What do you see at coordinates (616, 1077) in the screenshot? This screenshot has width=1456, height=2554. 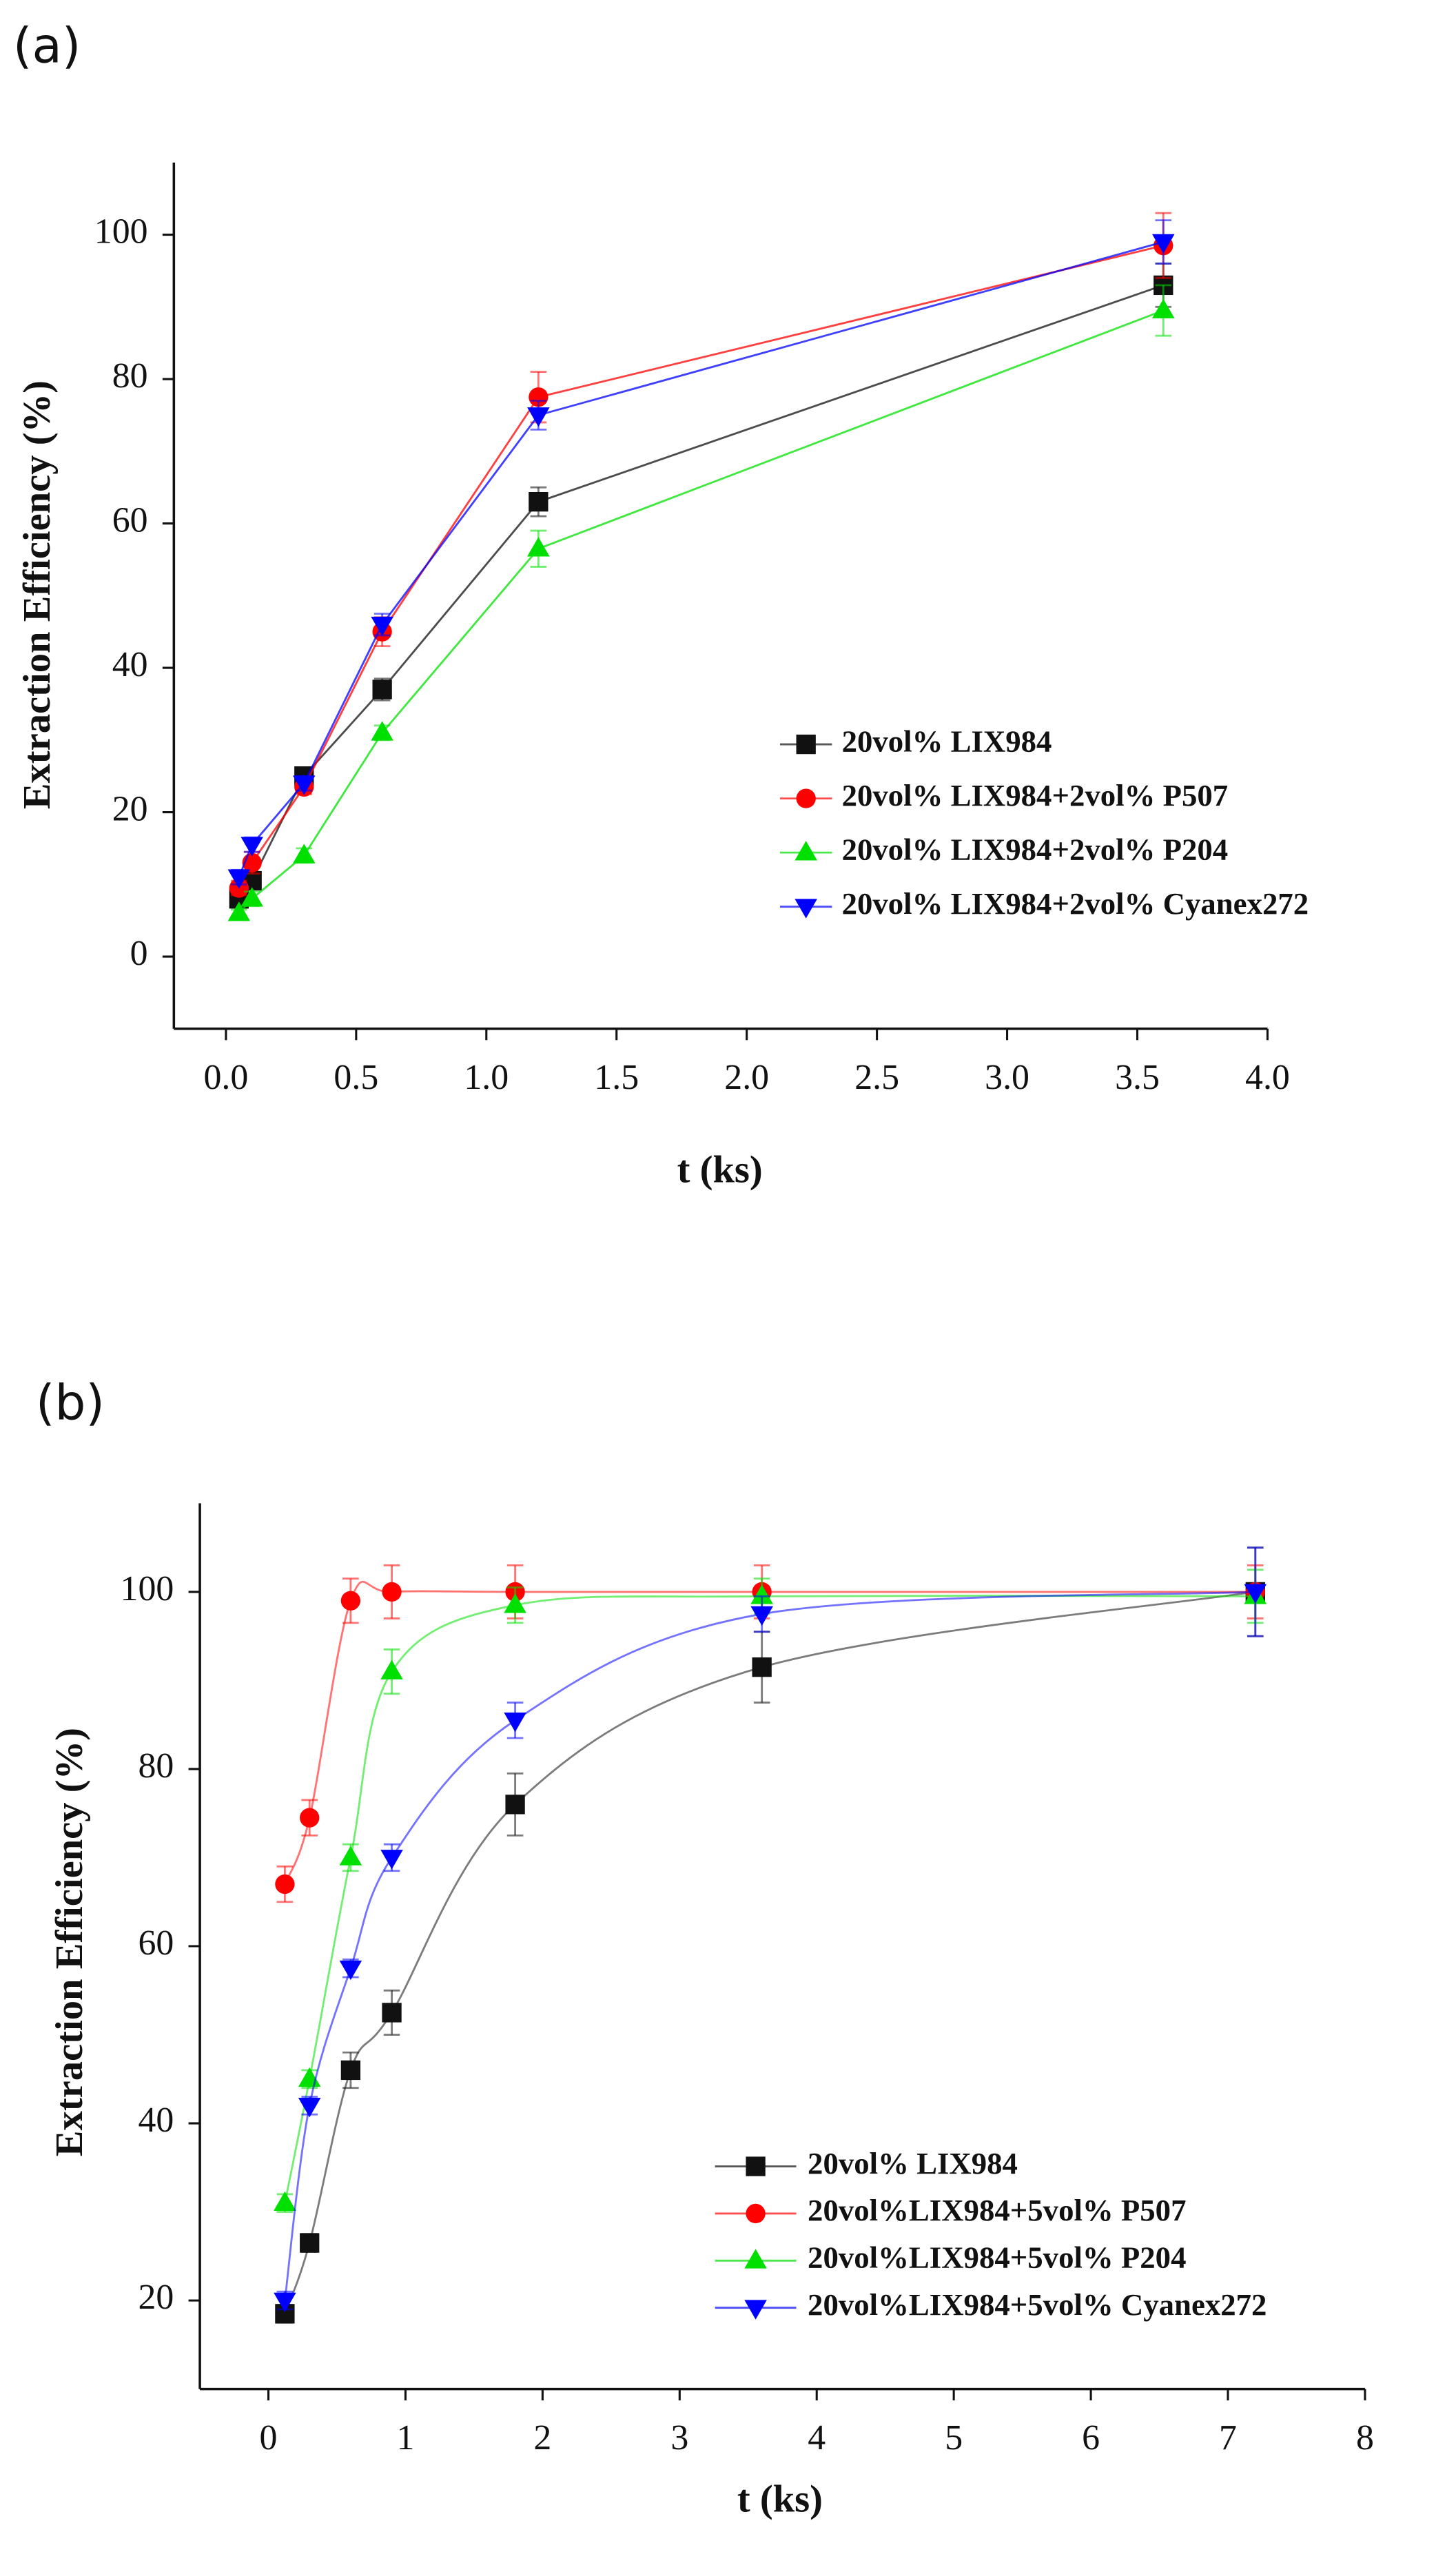 I see `x-tick-label: 1.5` at bounding box center [616, 1077].